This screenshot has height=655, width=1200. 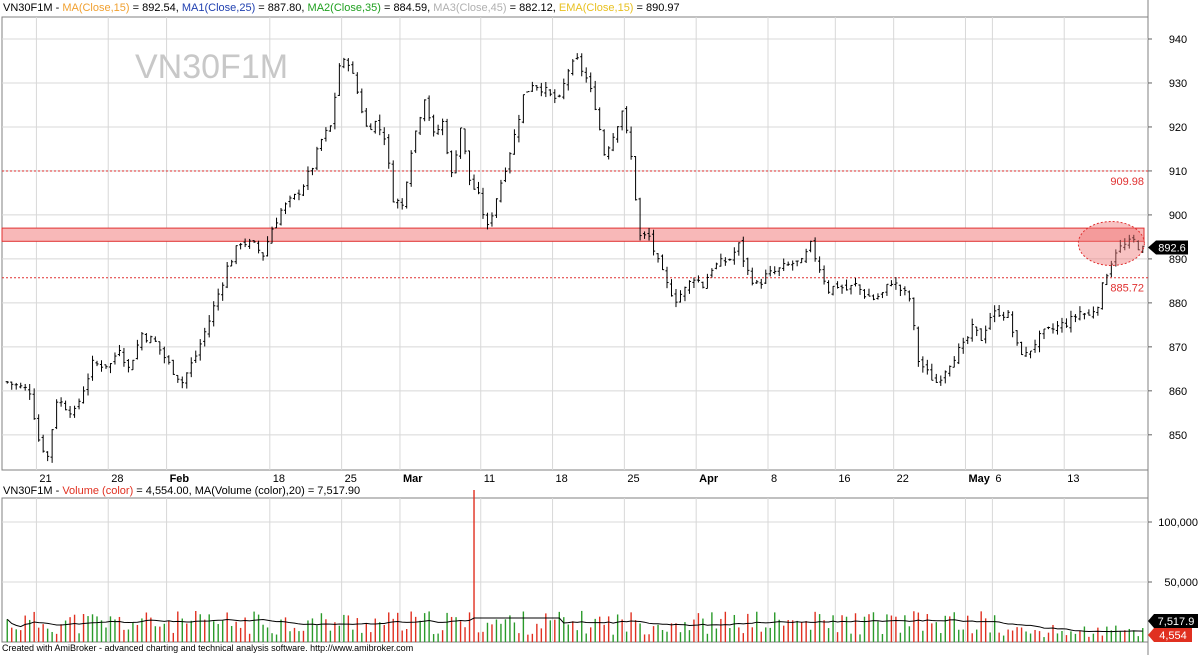 What do you see at coordinates (529, 8) in the screenshot?
I see `price-header-indicator-value: = 882.12` at bounding box center [529, 8].